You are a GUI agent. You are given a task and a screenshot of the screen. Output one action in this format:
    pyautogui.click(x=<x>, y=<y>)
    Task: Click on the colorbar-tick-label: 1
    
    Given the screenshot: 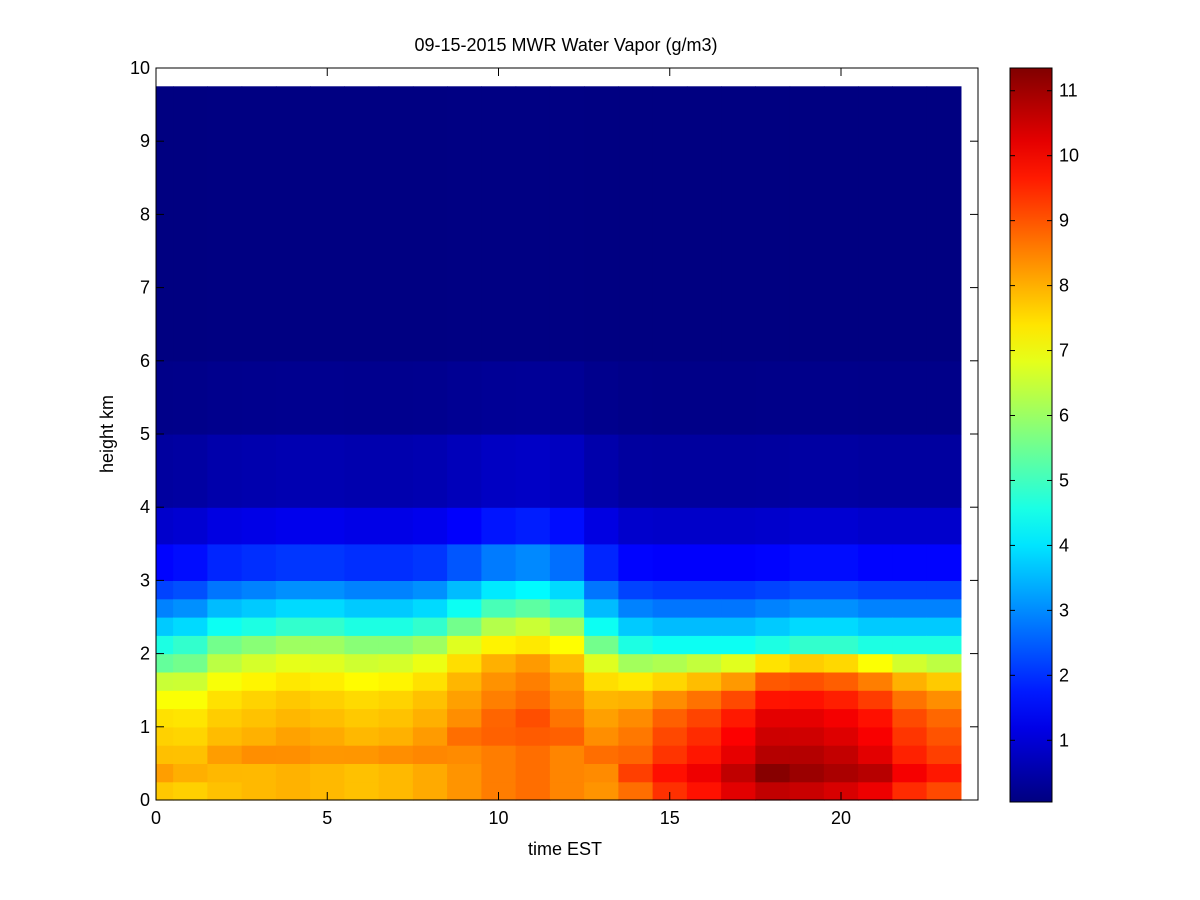 What is the action you would take?
    pyautogui.click(x=1064, y=740)
    